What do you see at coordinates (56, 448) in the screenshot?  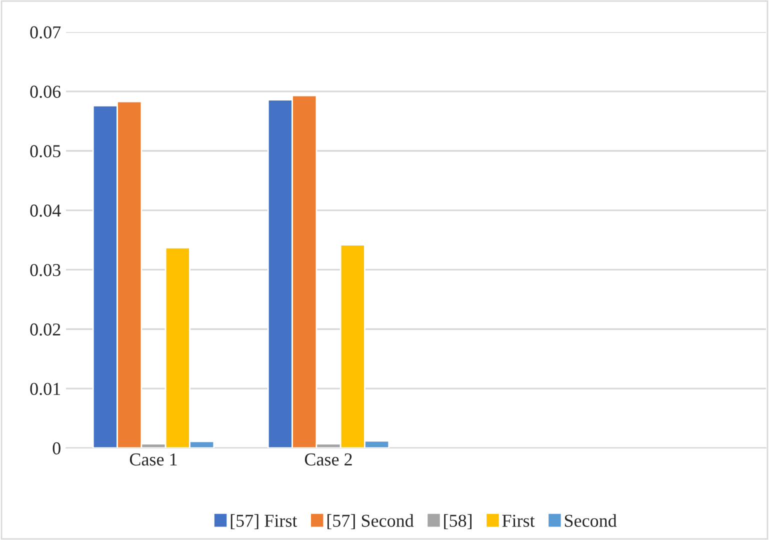 I see `y-tick-label: 0` at bounding box center [56, 448].